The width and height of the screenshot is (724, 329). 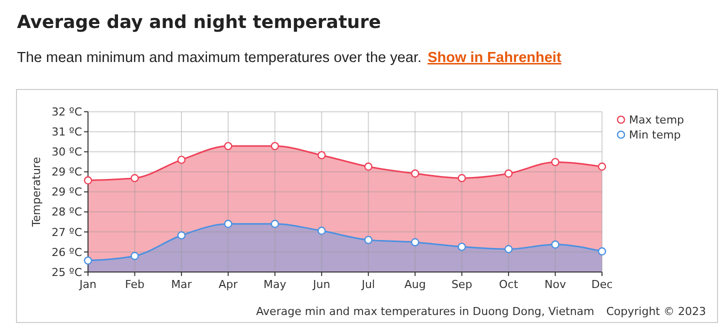 What do you see at coordinates (67, 132) in the screenshot?
I see `y-tick-label: 31 ºC` at bounding box center [67, 132].